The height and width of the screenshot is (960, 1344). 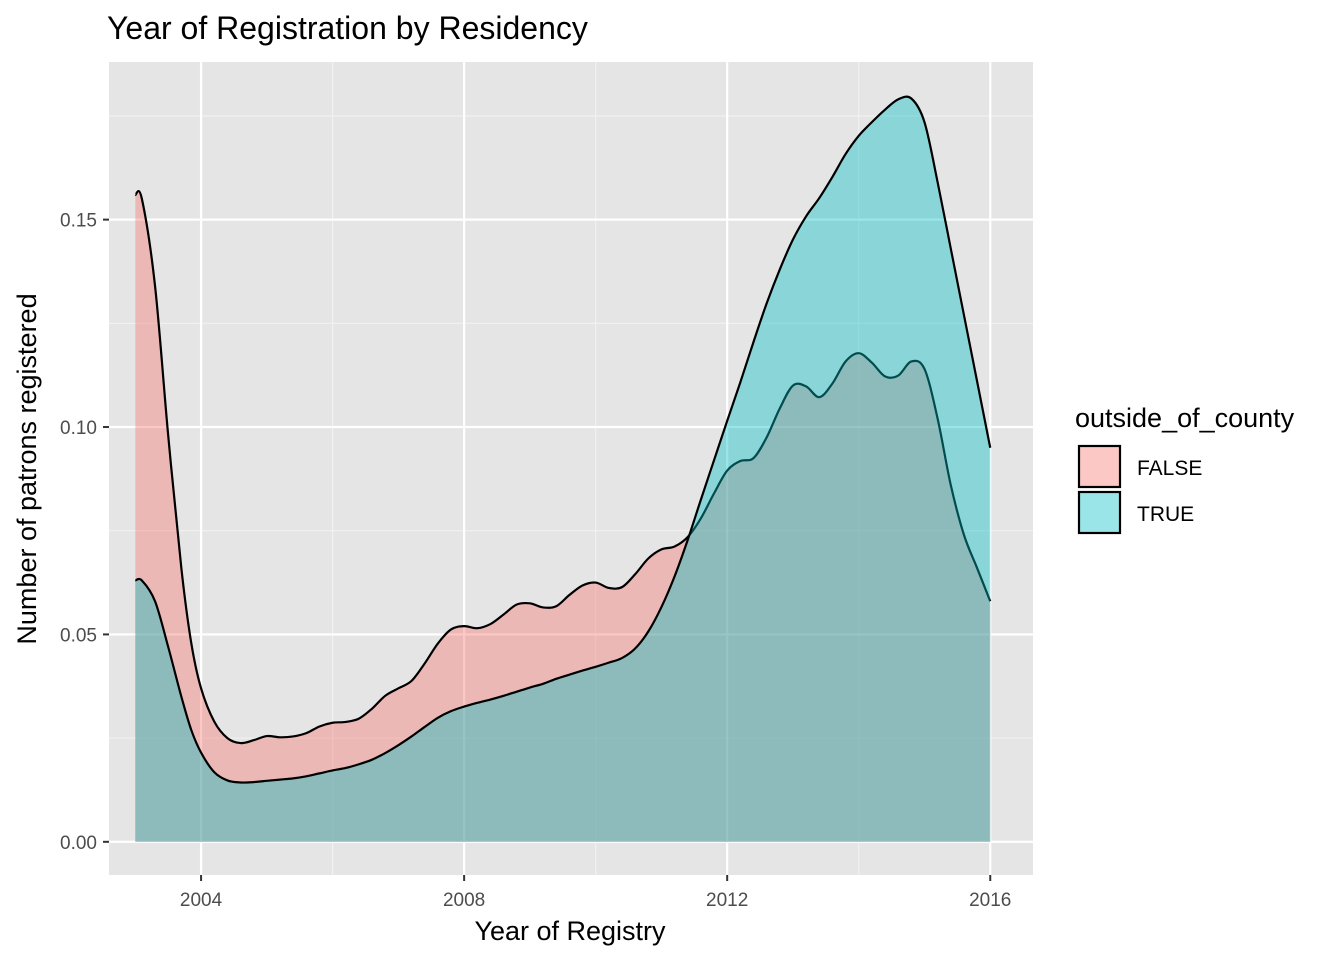 I want to click on legend-key-true, so click(x=1099, y=512).